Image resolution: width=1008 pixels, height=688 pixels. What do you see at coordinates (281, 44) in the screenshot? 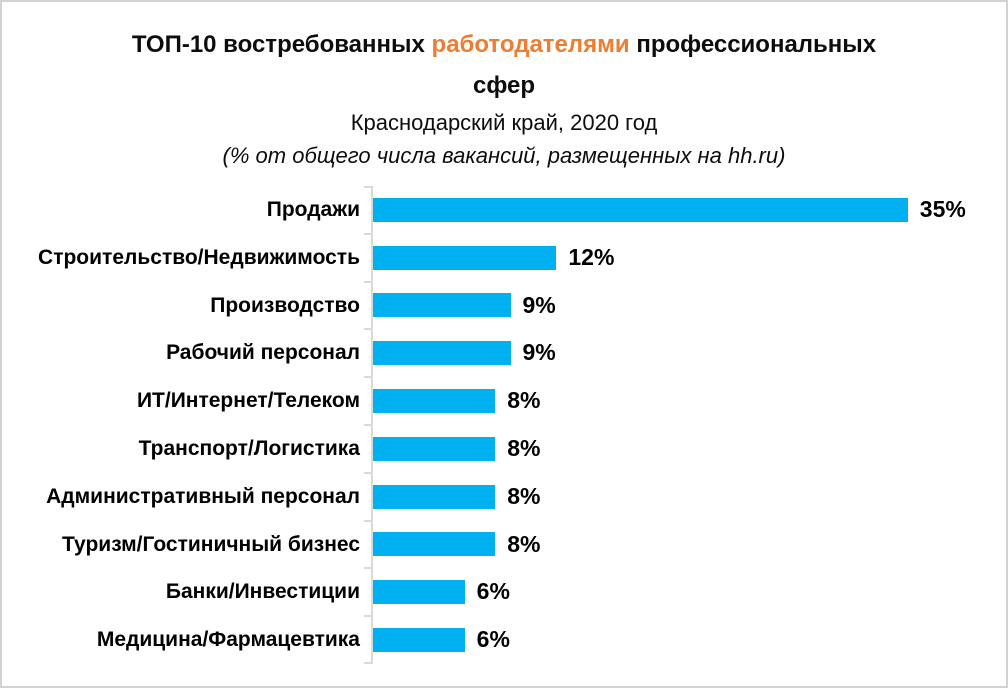
I see `title-line1-prefix: ТОП-10 востребованных` at bounding box center [281, 44].